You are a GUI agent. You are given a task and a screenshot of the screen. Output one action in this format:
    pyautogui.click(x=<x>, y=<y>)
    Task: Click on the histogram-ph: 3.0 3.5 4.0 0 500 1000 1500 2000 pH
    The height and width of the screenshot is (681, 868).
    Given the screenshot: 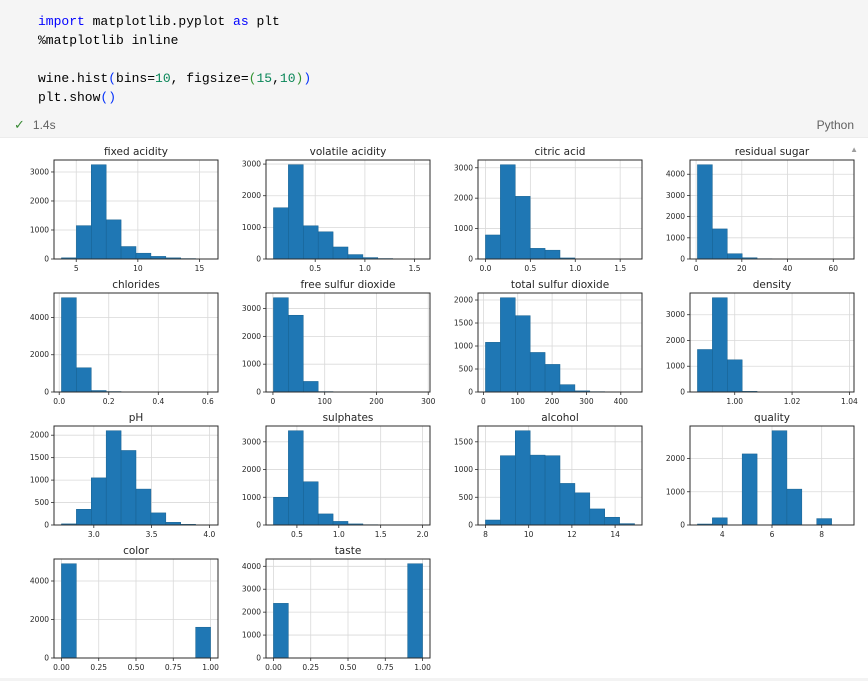 What is the action you would take?
    pyautogui.click(x=120, y=476)
    